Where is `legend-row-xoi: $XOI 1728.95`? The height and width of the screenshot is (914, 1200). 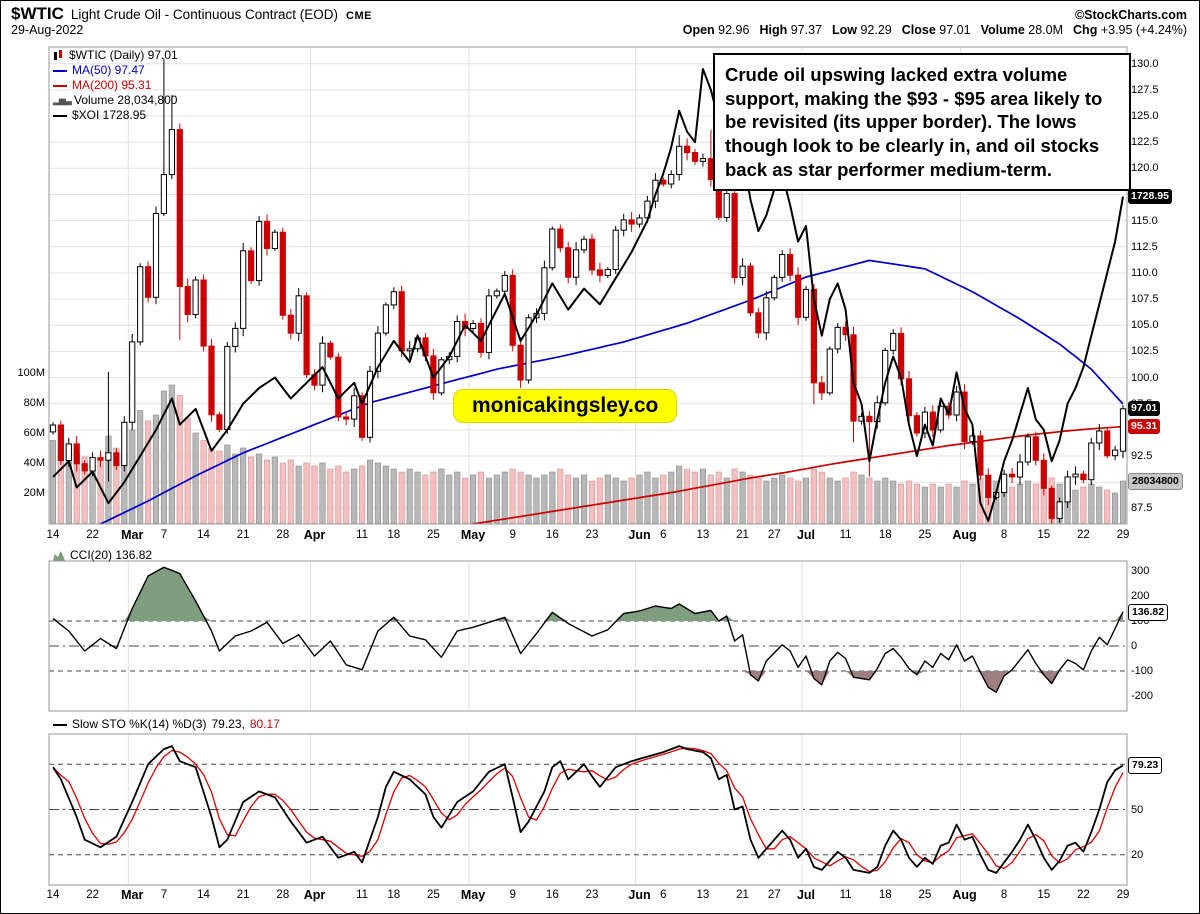
legend-row-xoi: $XOI 1728.95 is located at coordinates (115, 115).